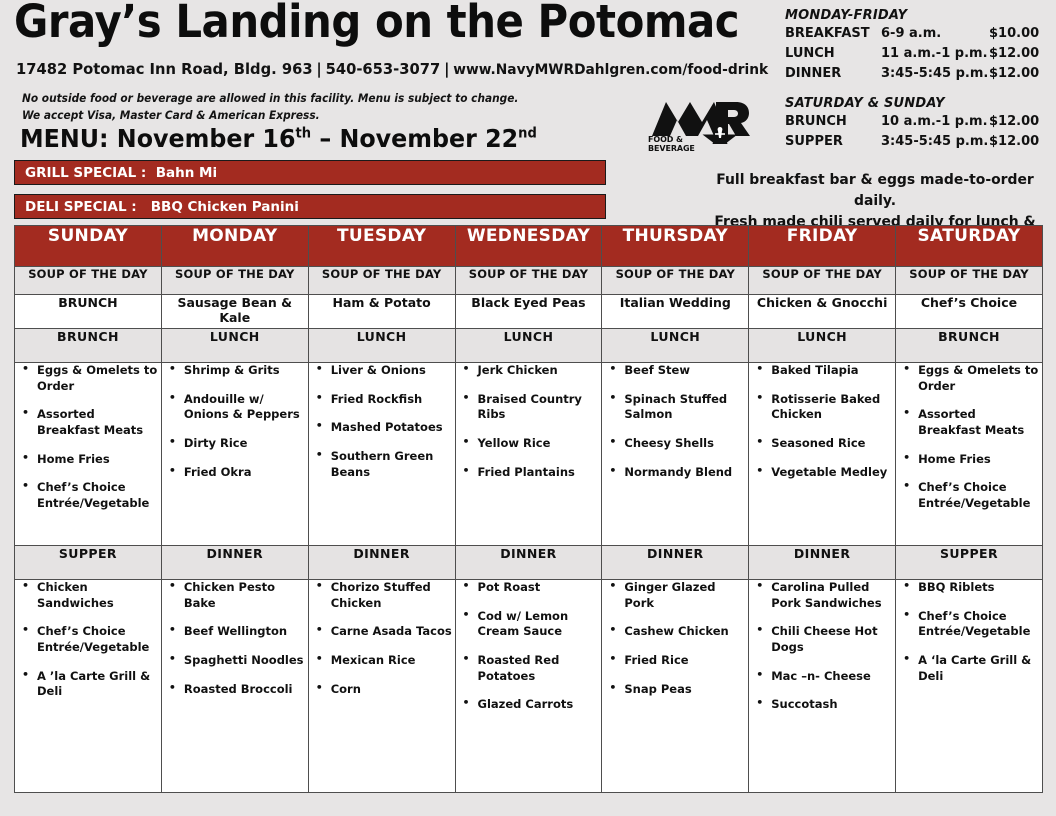 This screenshot has width=1056, height=816. I want to click on midday-label-saturday: BRUNCH, so click(969, 345).